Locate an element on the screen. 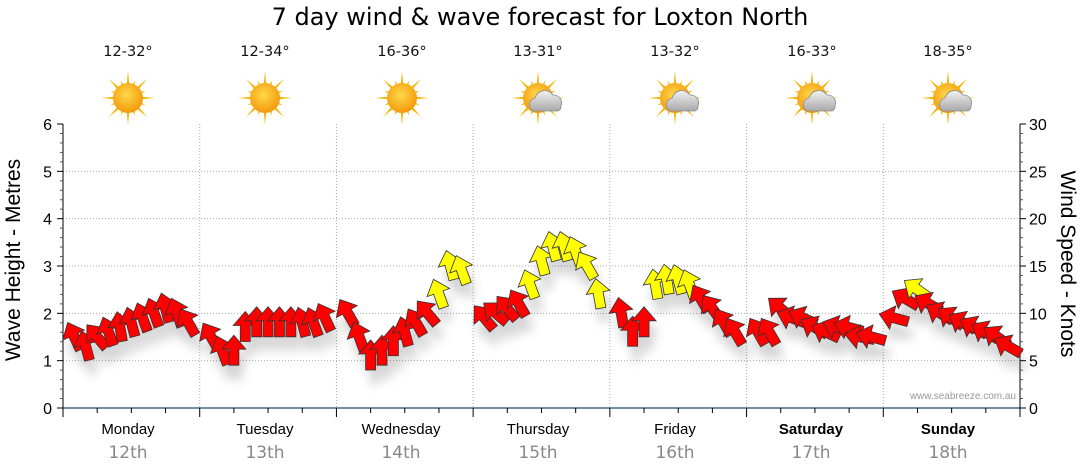 The image size is (1080, 475). y-tick-label-right: 10 is located at coordinates (1038, 314).